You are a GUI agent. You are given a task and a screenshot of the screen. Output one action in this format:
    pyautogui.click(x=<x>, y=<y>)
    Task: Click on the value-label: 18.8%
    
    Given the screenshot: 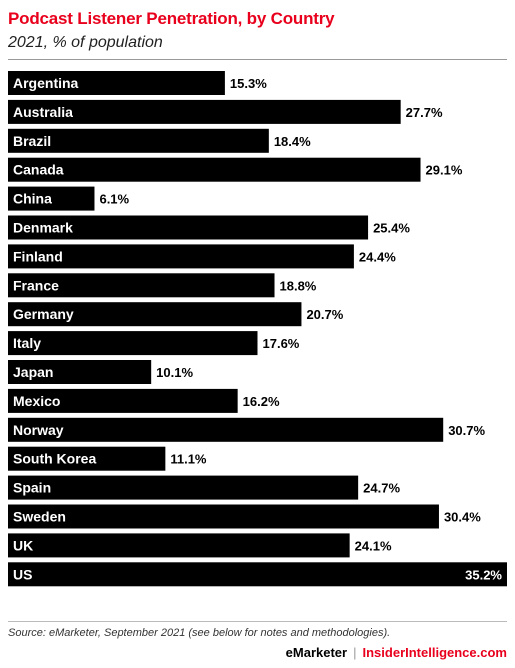 What is the action you would take?
    pyautogui.click(x=298, y=285)
    